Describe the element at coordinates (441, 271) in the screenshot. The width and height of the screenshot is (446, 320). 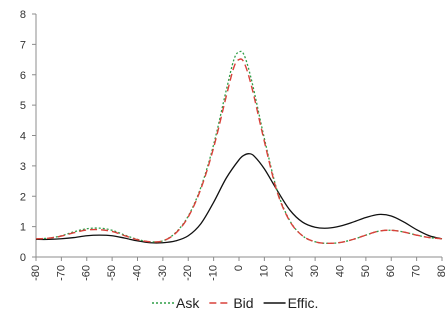
I see `x-tick-label: 80` at that location.